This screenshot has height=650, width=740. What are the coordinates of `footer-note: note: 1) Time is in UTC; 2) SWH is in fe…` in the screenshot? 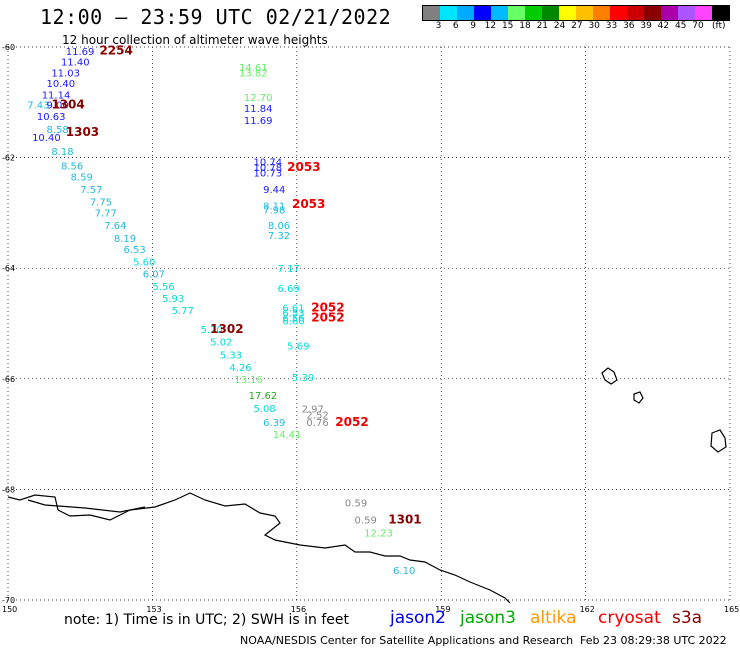 It's located at (207, 620).